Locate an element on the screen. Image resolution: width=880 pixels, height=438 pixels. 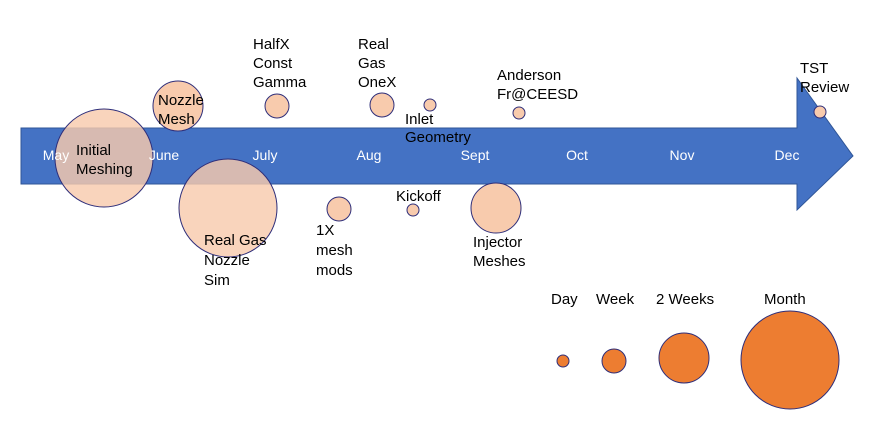
month-label-dec: Dec is located at coordinates (787, 155).